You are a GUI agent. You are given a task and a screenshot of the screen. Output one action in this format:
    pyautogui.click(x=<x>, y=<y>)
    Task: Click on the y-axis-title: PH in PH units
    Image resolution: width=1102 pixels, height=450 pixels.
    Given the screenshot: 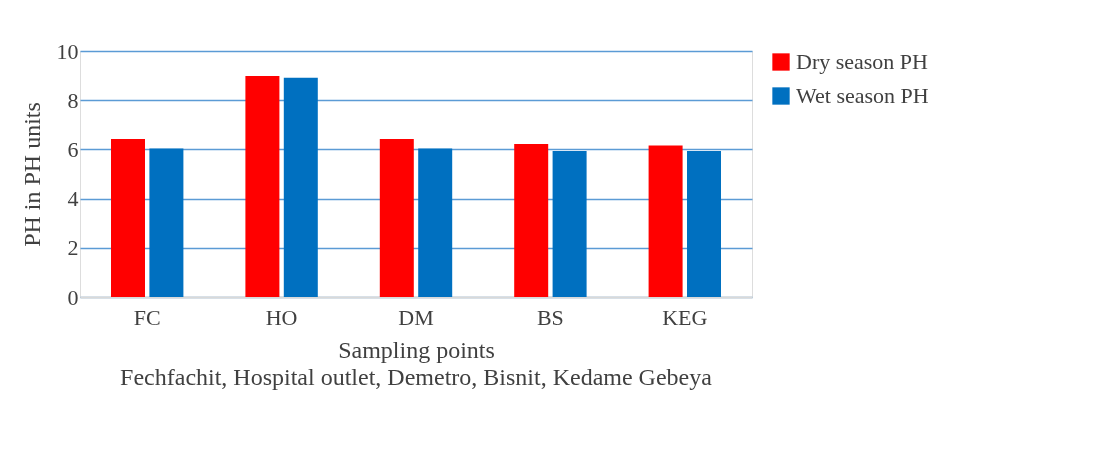 What is the action you would take?
    pyautogui.click(x=31, y=174)
    